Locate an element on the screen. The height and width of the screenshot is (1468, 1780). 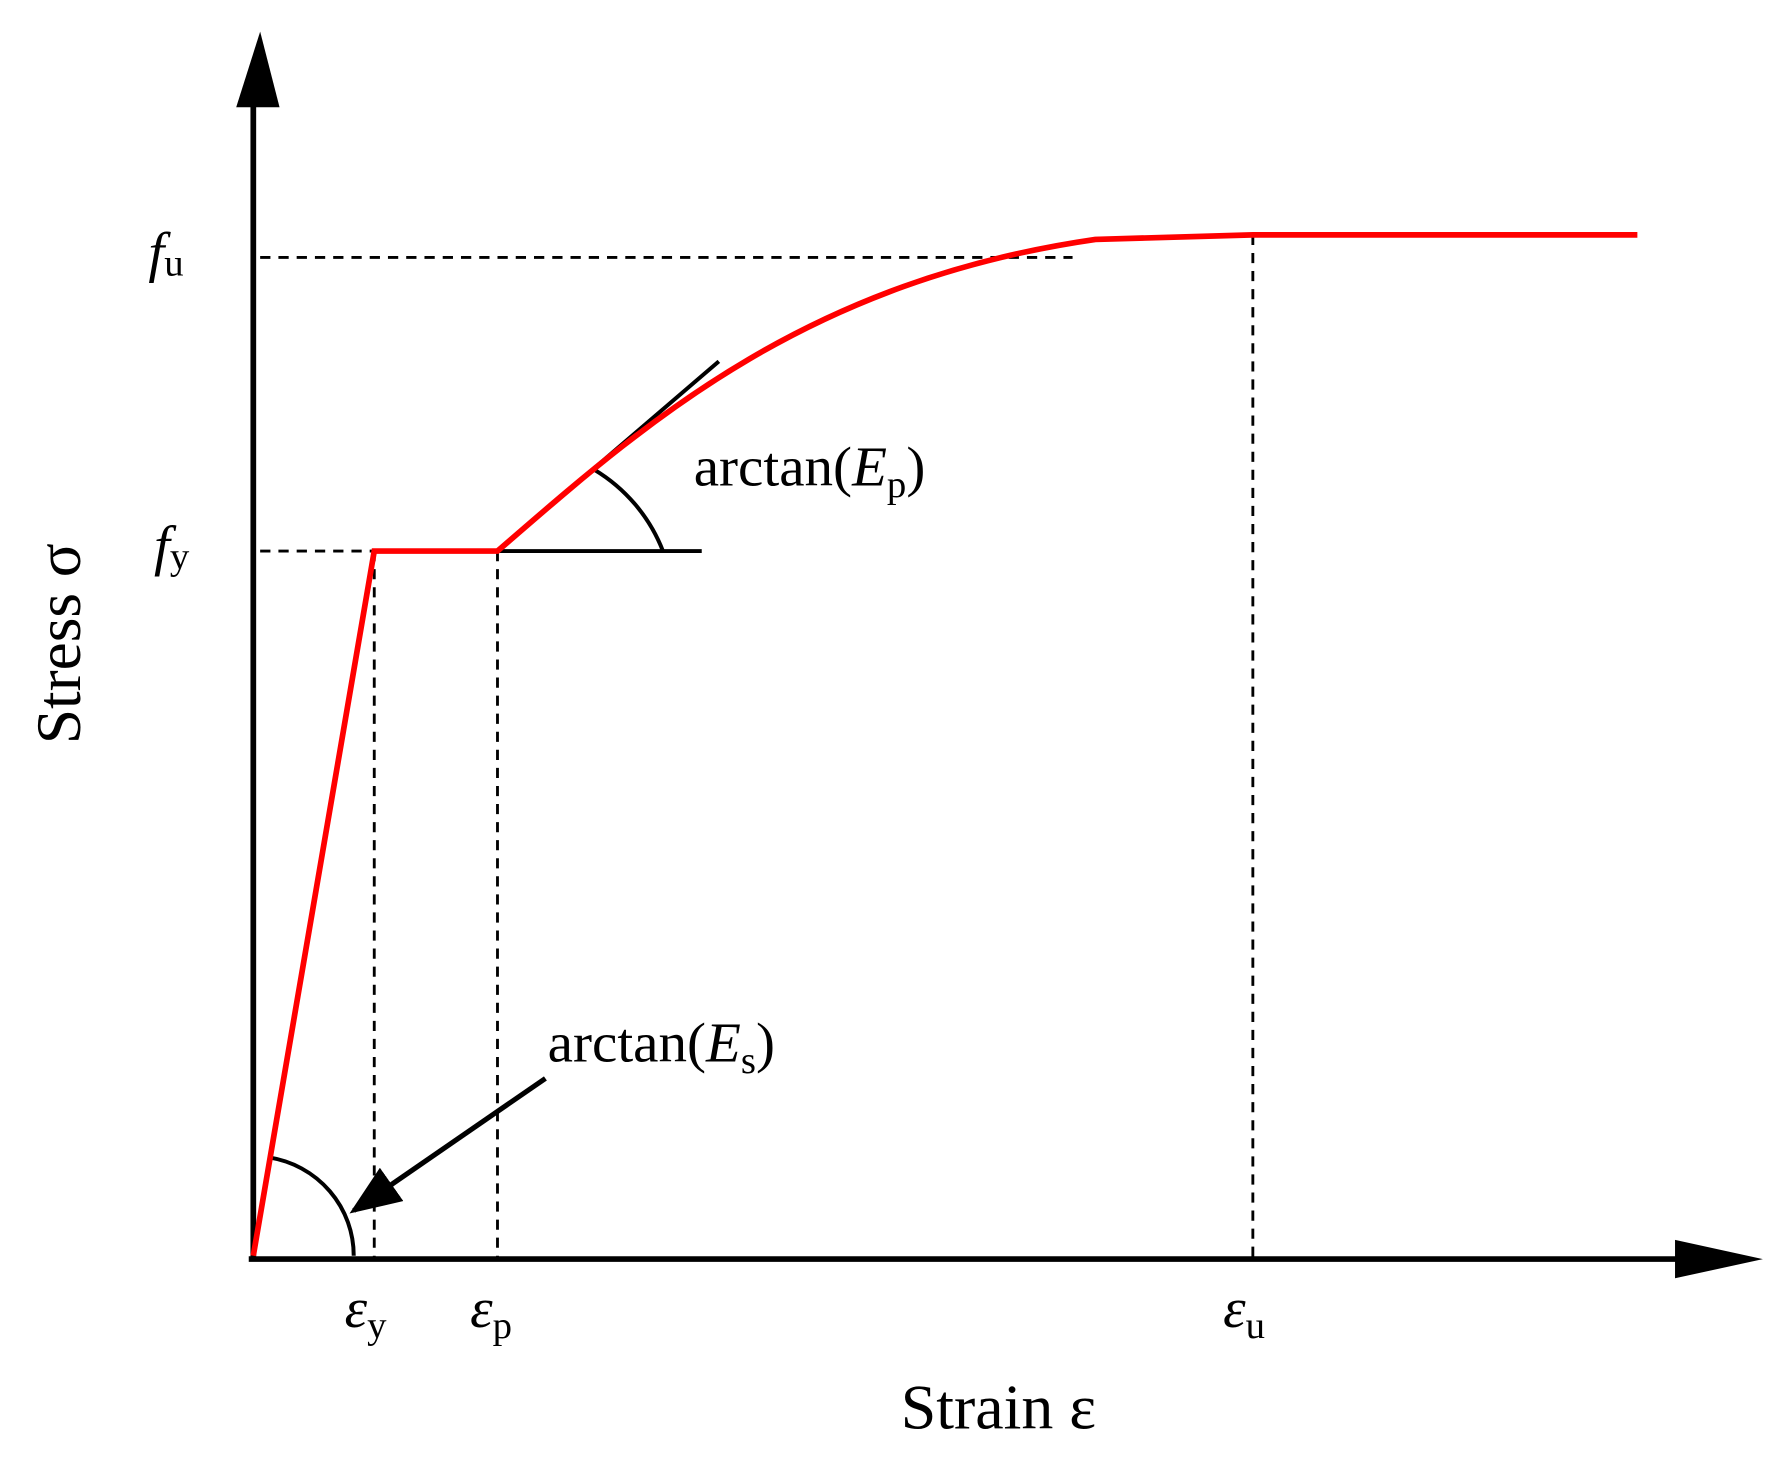
x-axis-title: Strain ε is located at coordinates (998, 1407).